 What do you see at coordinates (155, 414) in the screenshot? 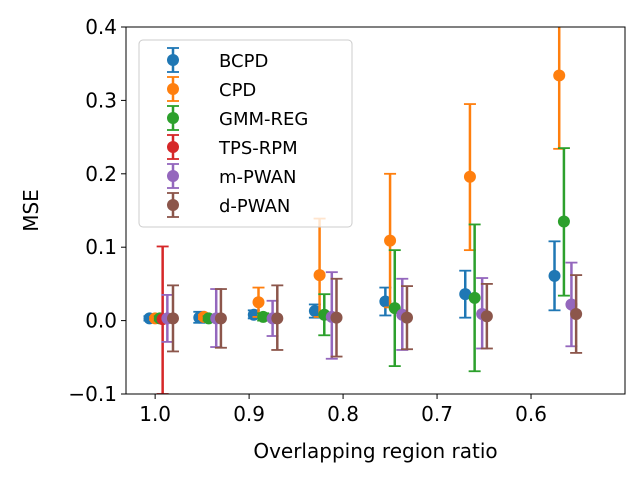
I see `x-tick-label: 1.0` at bounding box center [155, 414].